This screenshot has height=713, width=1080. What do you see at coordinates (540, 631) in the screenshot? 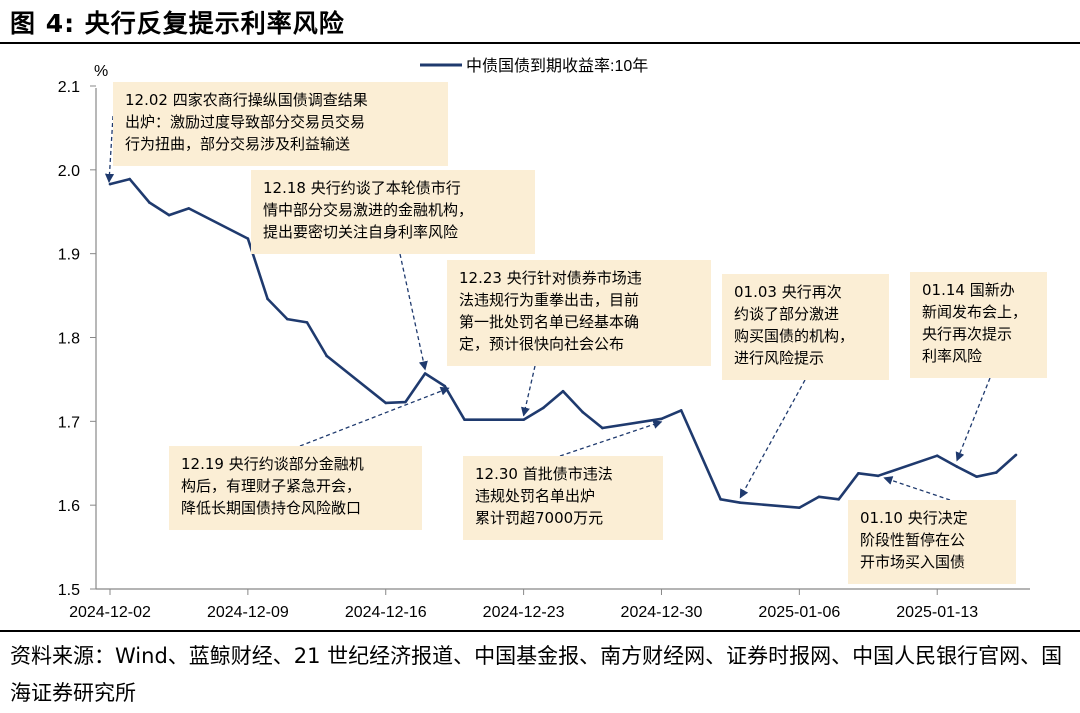
I see `source-divider` at bounding box center [540, 631].